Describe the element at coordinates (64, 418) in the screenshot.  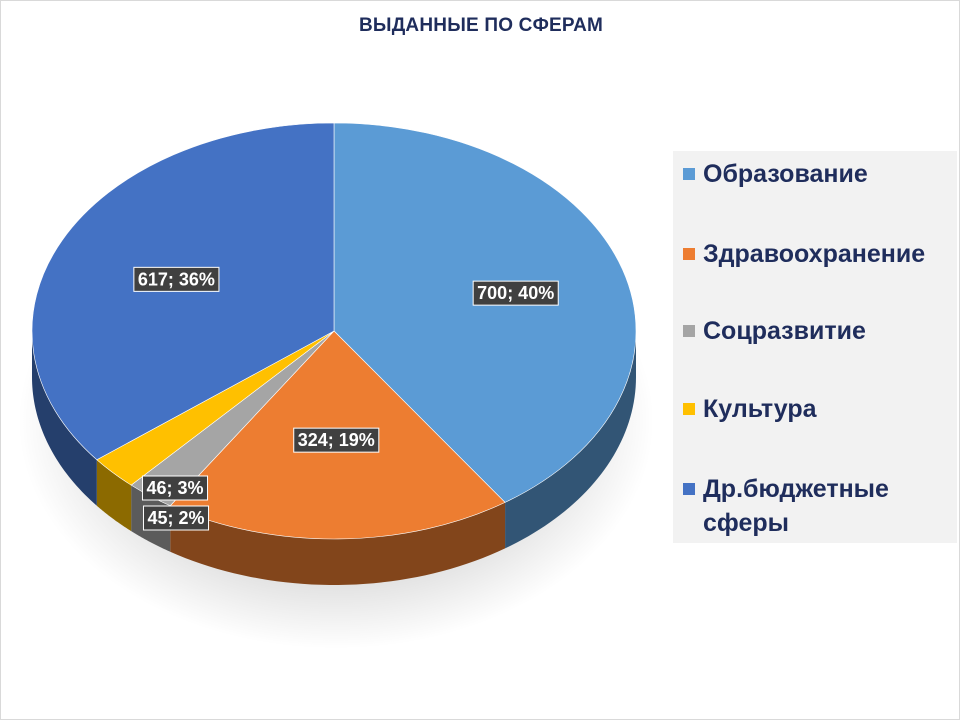
I see `pie-side-др-бюджетные-сферы` at that location.